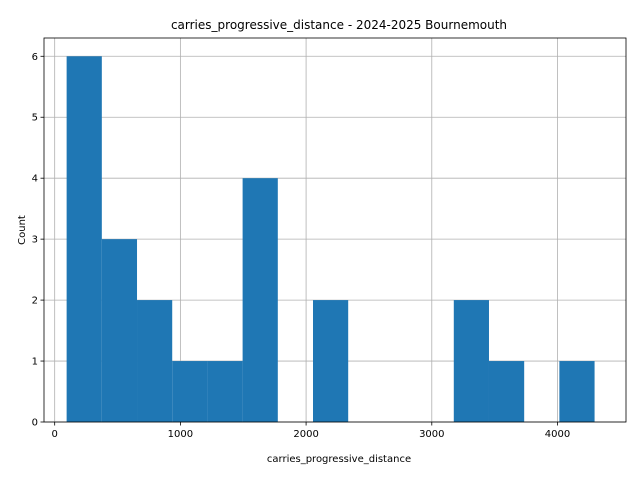  I want to click on y-tick-label: 5, so click(35, 118).